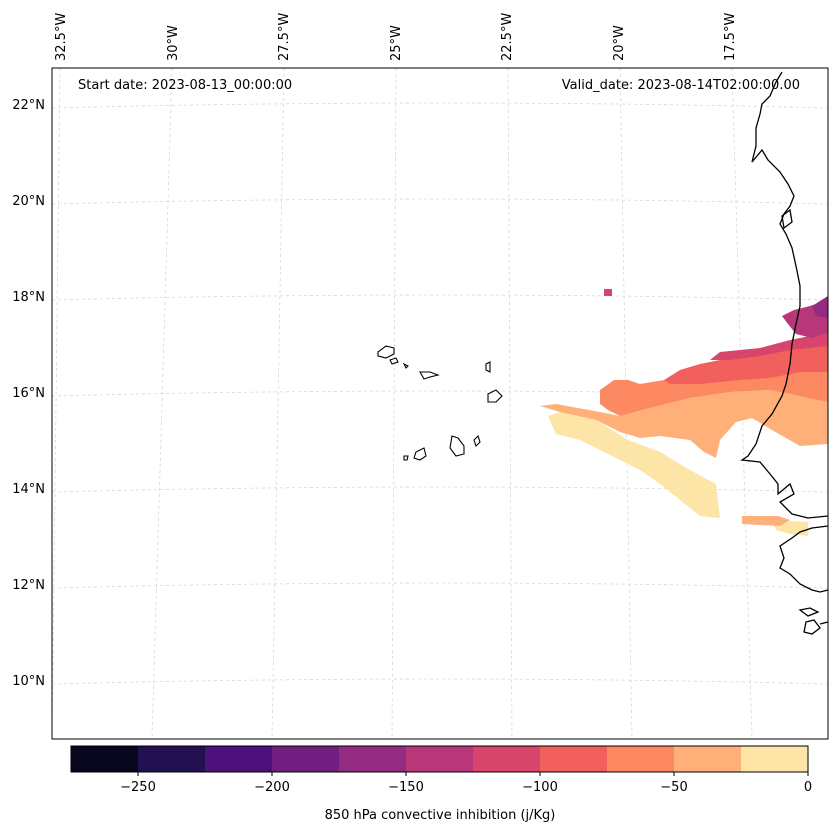  Describe the element at coordinates (28, 297) in the screenshot. I see `lat-label: 18°N` at that location.